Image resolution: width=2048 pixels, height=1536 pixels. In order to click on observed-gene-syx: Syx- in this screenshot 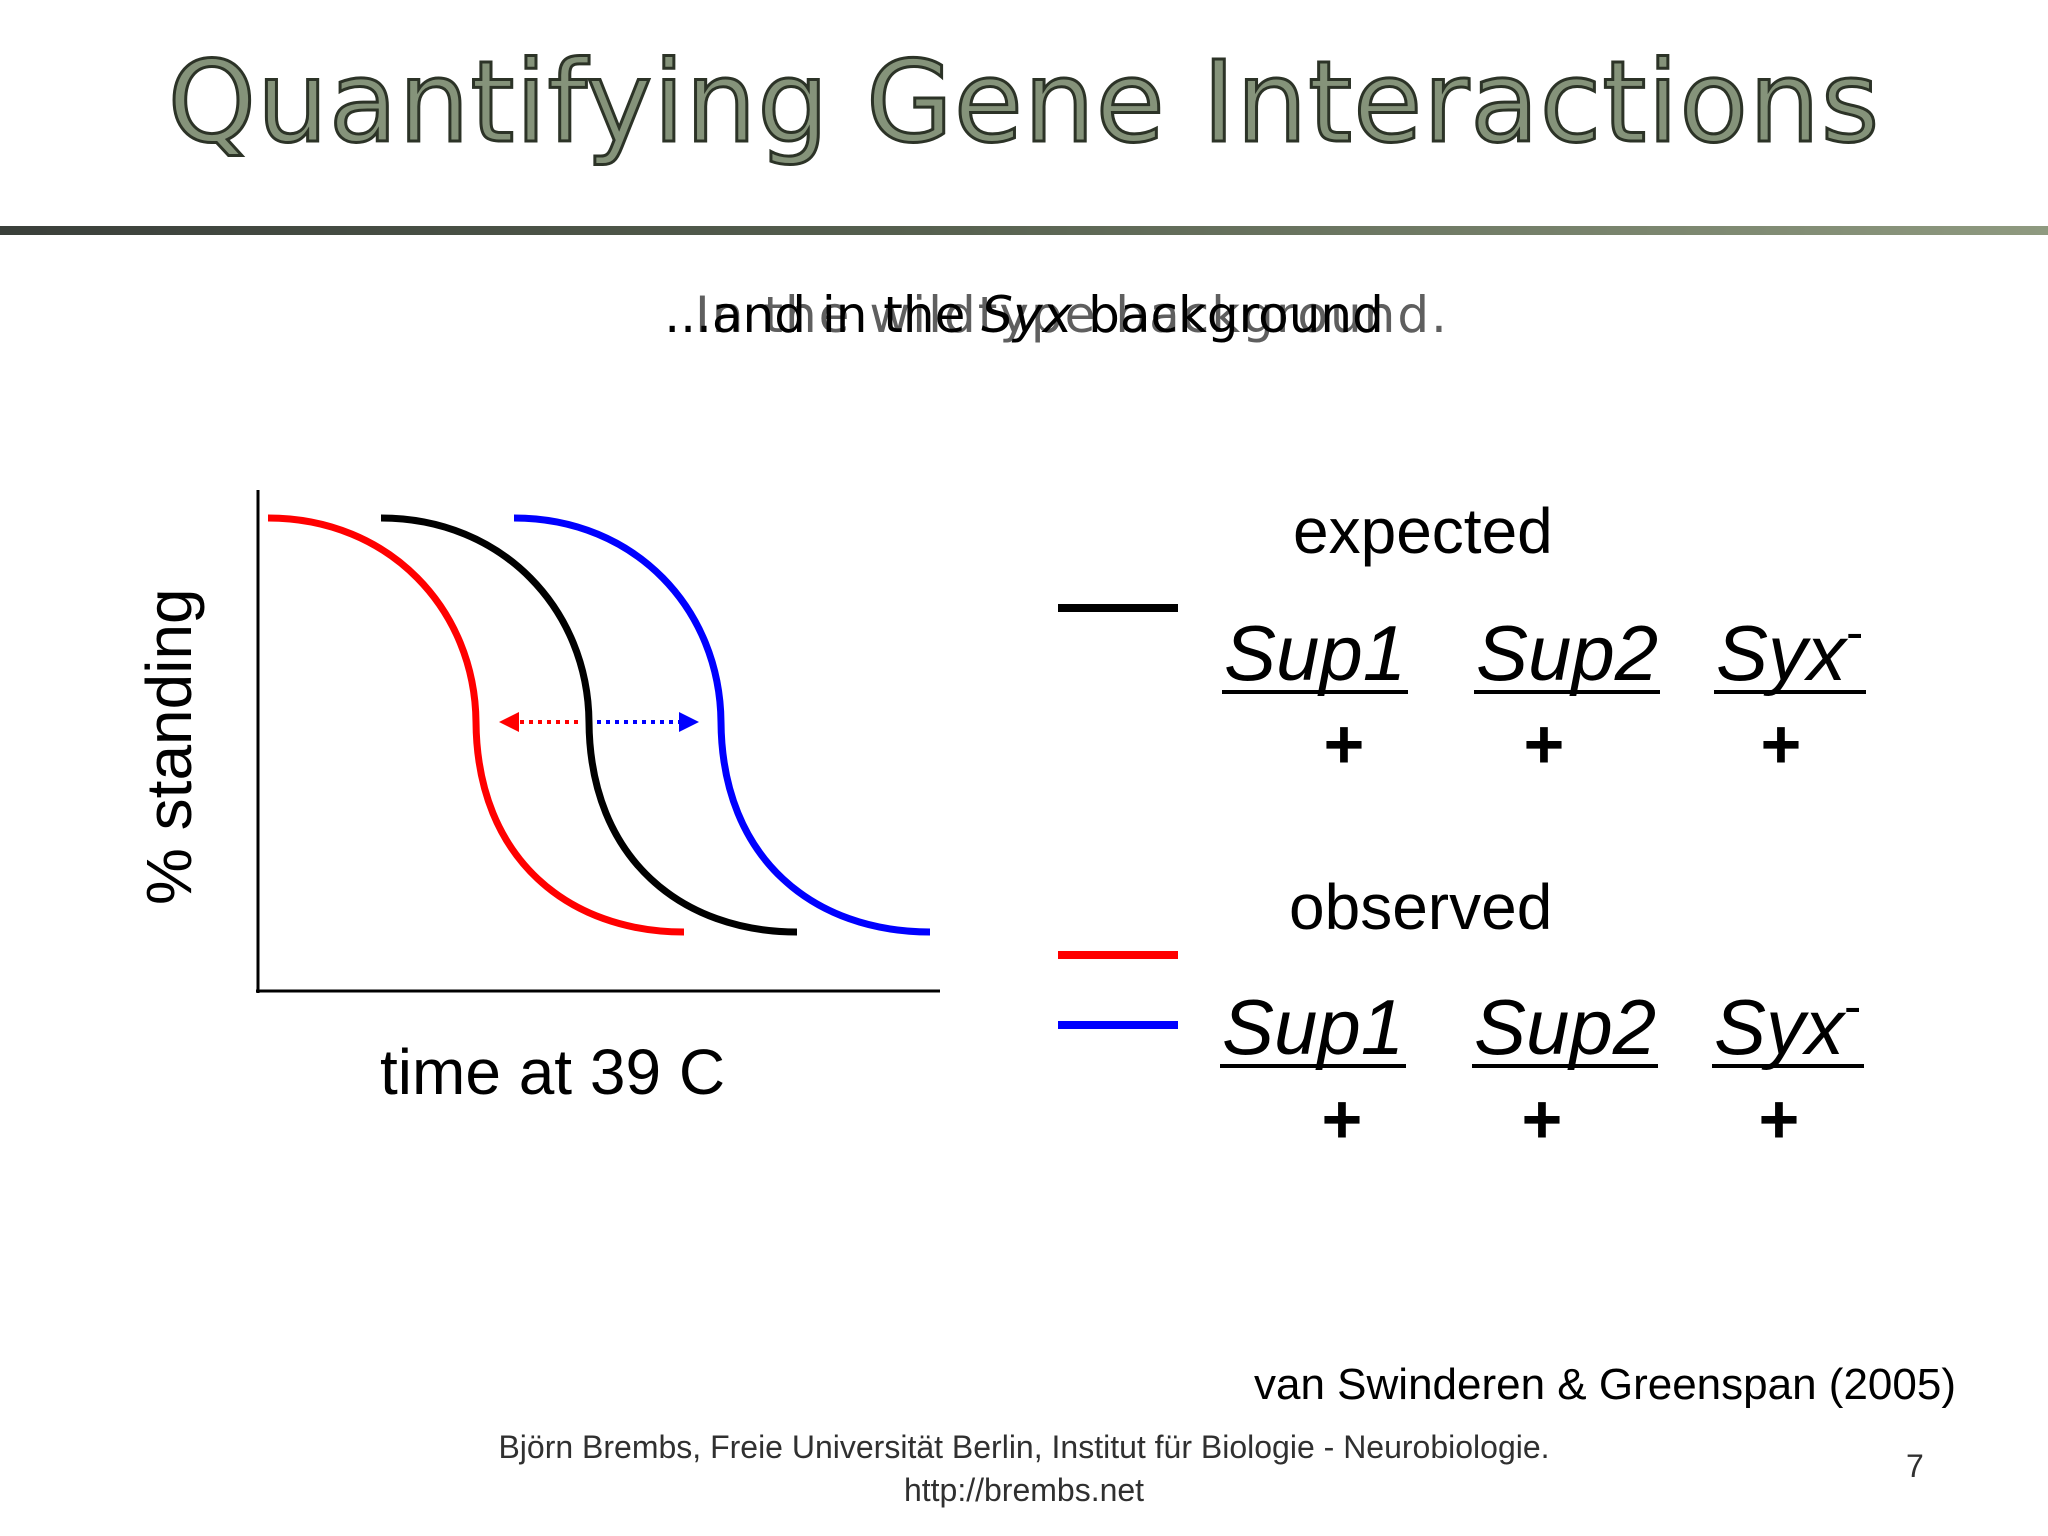, I will do `click(1787, 1027)`.